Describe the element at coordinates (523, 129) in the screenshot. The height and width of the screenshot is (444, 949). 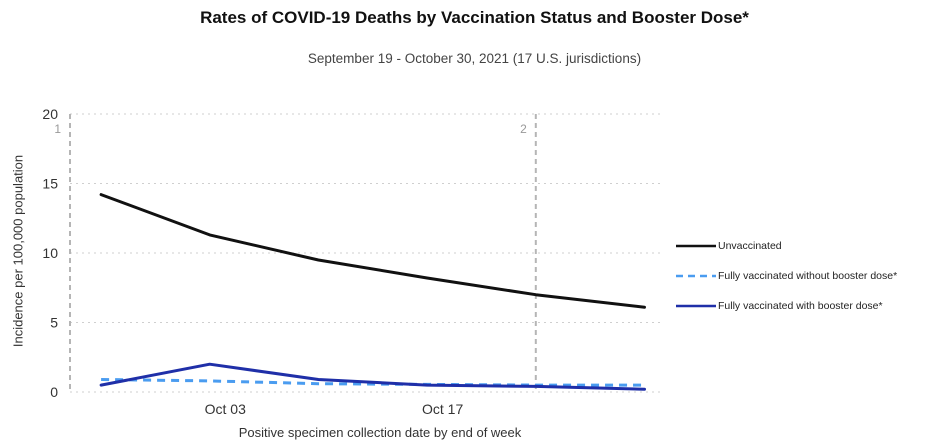
I see `period-marker-label: 2` at that location.